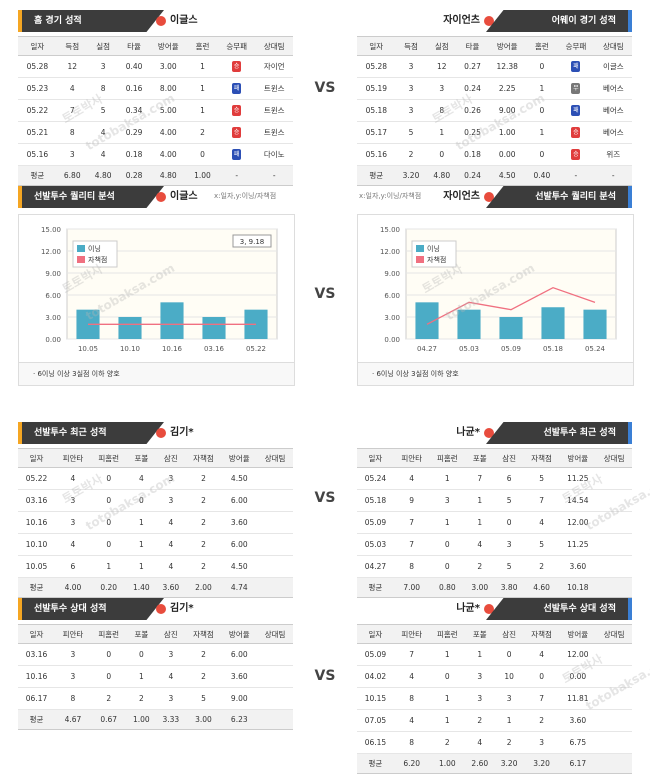 The width and height of the screenshot is (650, 781). I want to click on table-cell: 9.00, so click(239, 698).